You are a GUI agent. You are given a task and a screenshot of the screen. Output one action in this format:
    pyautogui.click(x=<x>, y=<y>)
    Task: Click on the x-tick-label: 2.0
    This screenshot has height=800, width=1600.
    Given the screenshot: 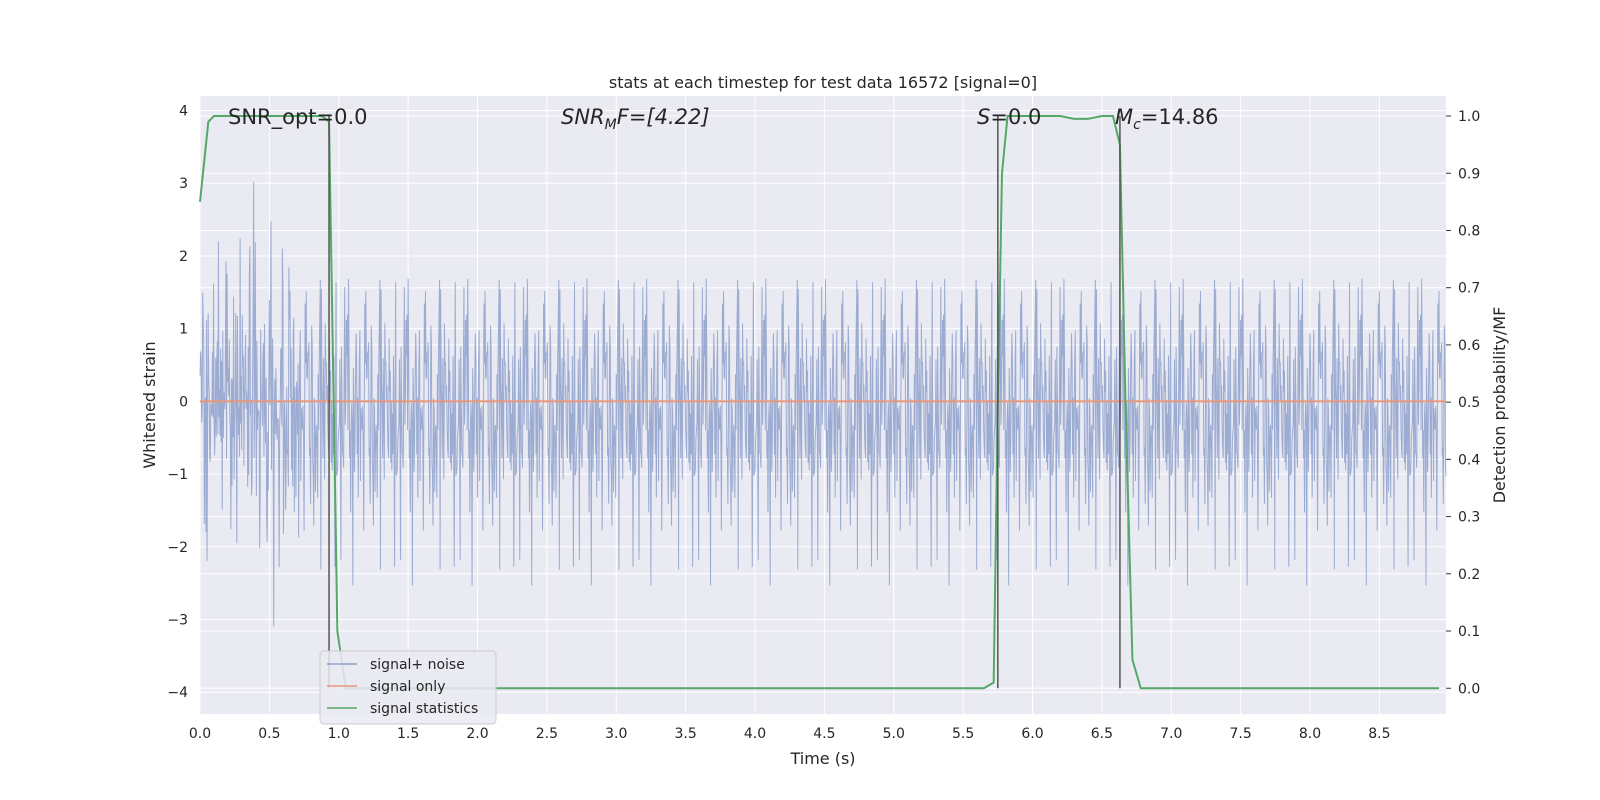 What is the action you would take?
    pyautogui.click(x=477, y=734)
    